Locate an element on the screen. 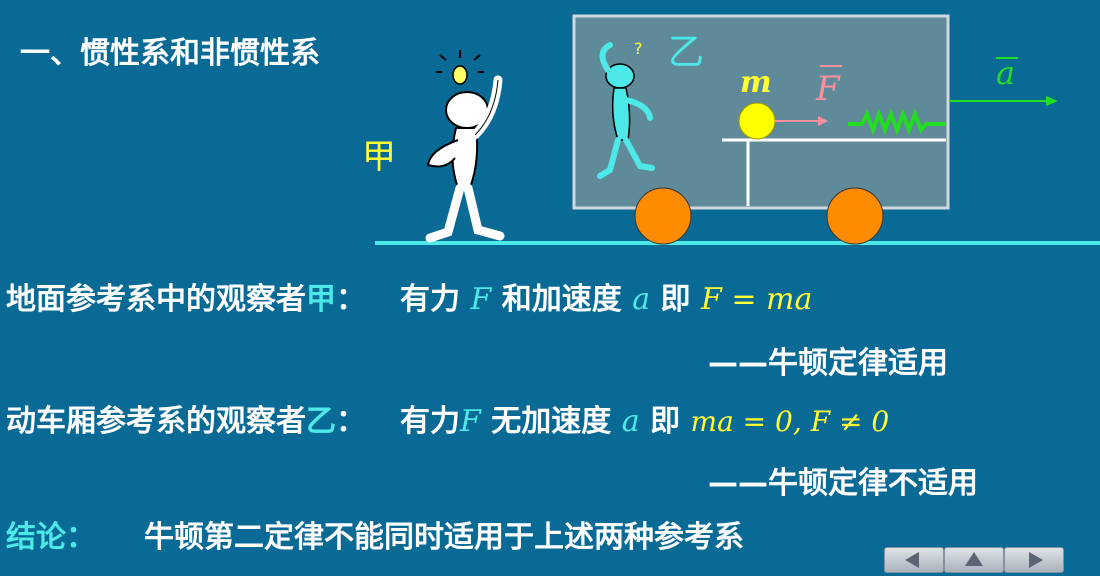 The image size is (1100, 576). line-newton-not-applies: ——牛顿定律不适用 is located at coordinates (843, 483).